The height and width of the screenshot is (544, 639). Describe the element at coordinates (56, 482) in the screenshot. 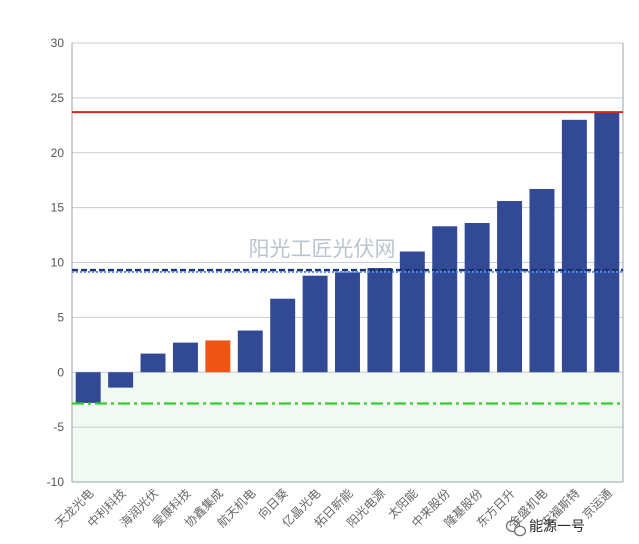

I see `y-tick-label: -10` at that location.